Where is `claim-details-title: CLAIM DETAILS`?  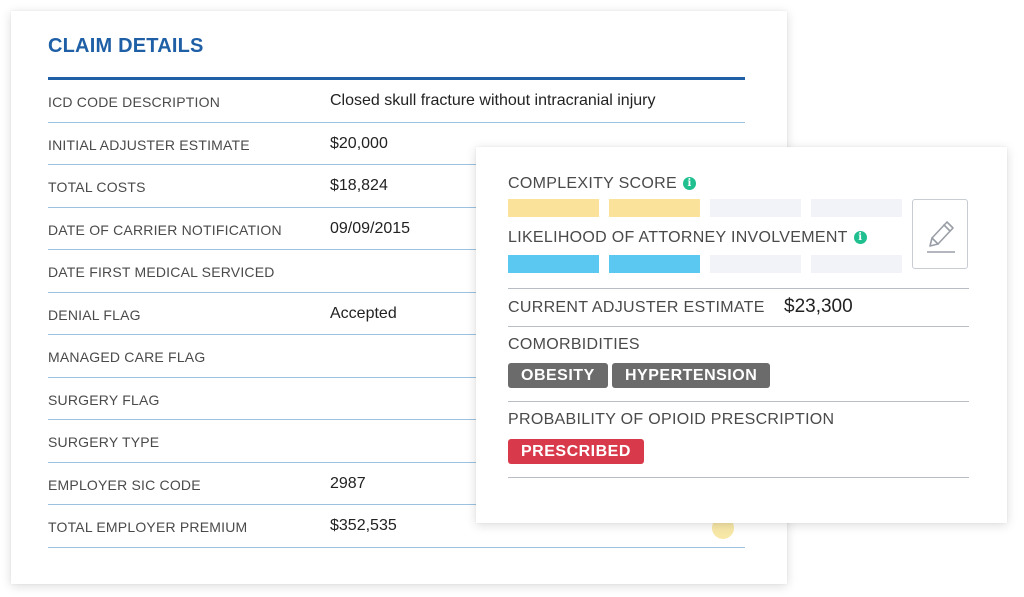 claim-details-title: CLAIM DETAILS is located at coordinates (126, 46).